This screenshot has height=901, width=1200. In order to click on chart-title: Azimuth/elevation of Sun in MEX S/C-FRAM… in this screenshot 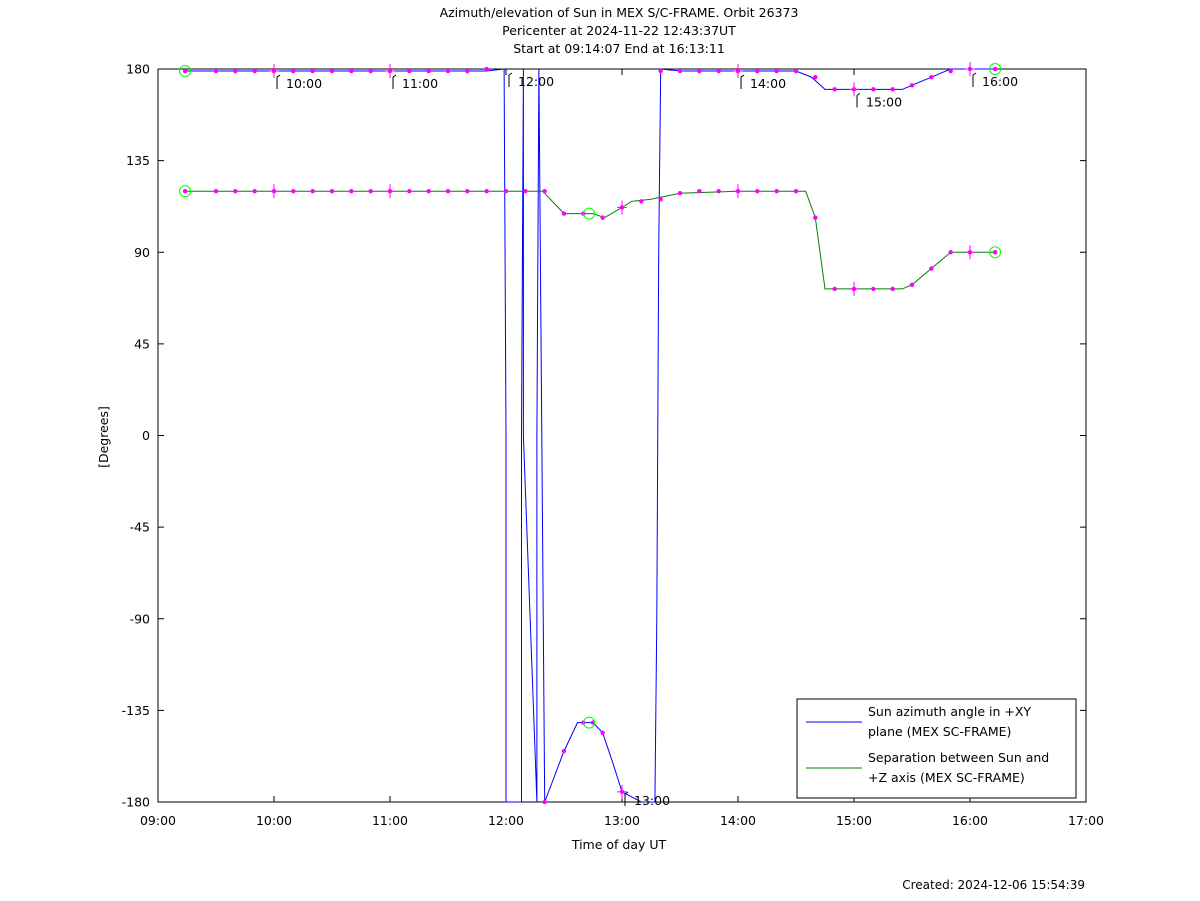, I will do `click(619, 30)`.